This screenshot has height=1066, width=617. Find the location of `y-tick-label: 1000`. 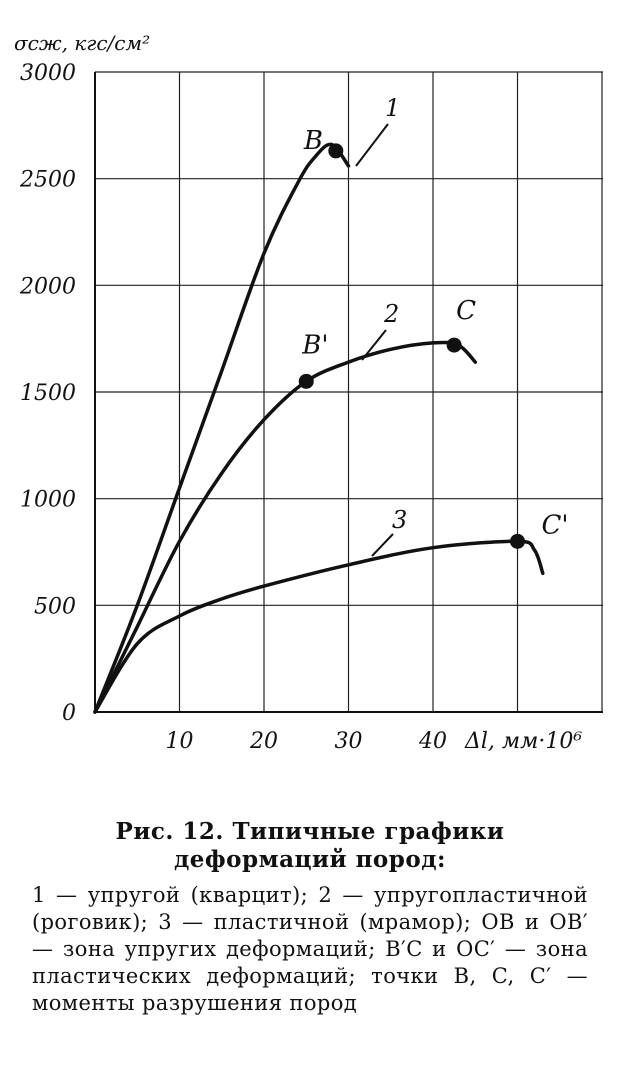

y-tick-label: 1000 is located at coordinates (48, 500).